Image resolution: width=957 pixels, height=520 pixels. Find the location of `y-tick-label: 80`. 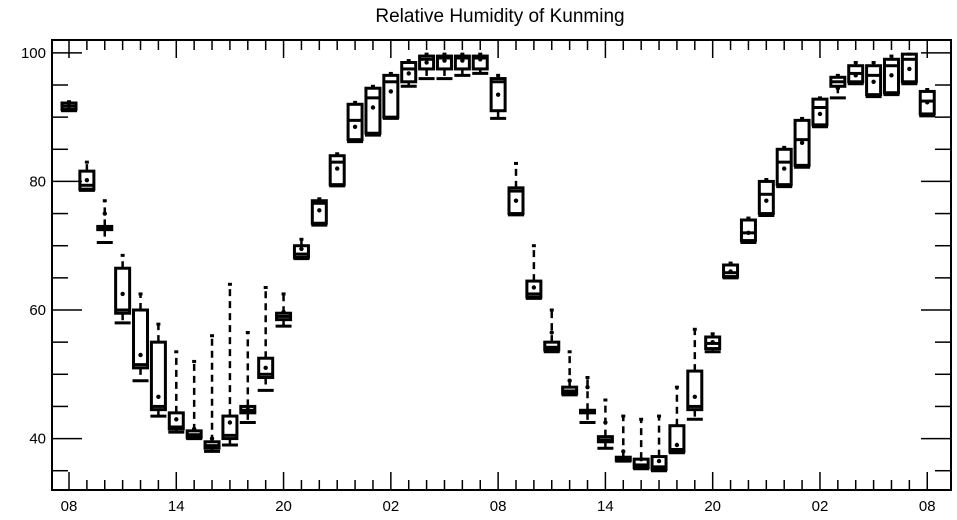

y-tick-label: 80 is located at coordinates (37, 181).